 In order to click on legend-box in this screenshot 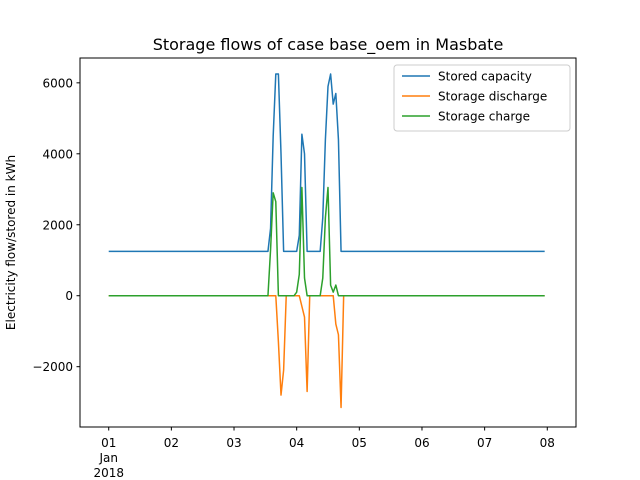, I will do `click(482, 98)`.